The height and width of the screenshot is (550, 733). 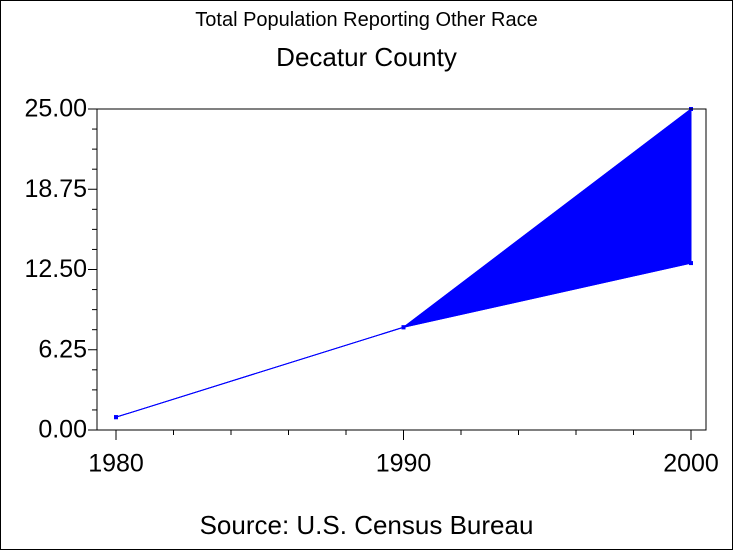 What do you see at coordinates (62, 430) in the screenshot?
I see `y-tick-label: 0.00` at bounding box center [62, 430].